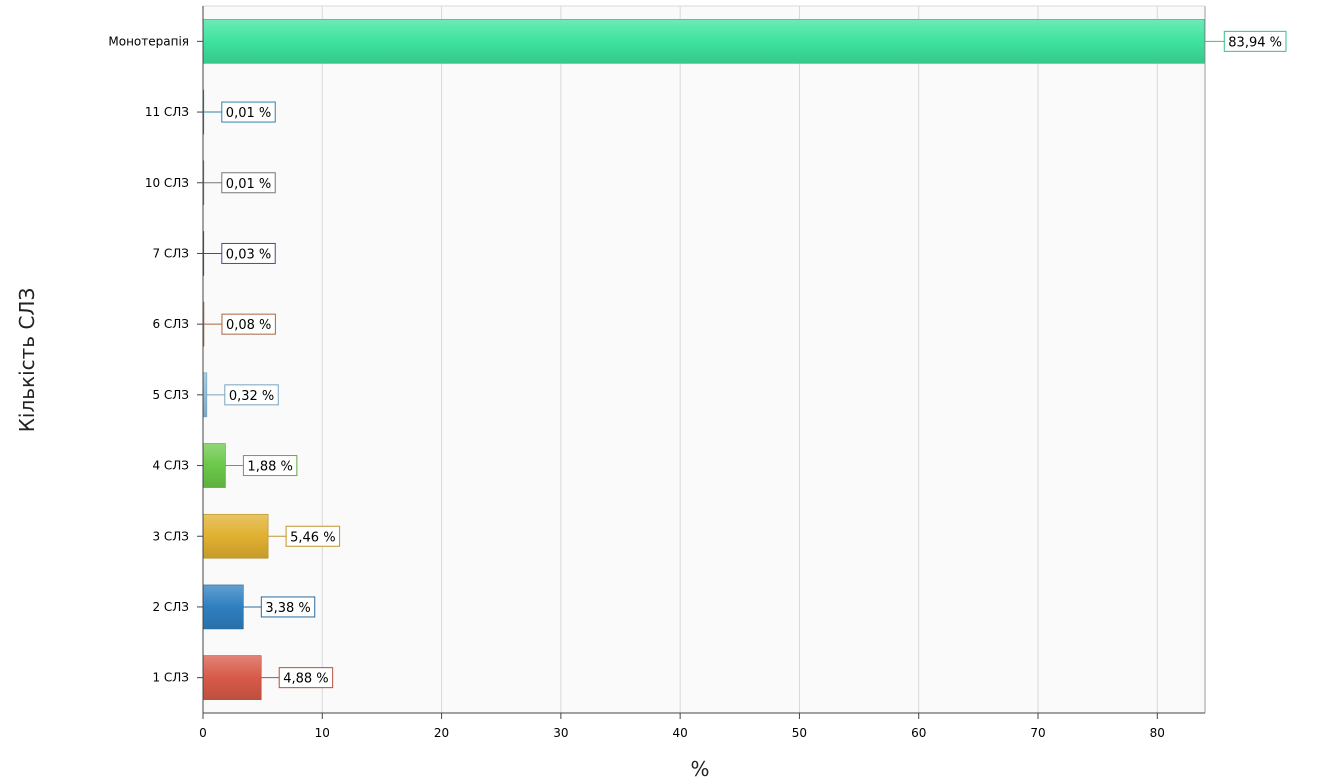  Describe the element at coordinates (560, 733) in the screenshot. I see `x-tick-label: 30` at that location.